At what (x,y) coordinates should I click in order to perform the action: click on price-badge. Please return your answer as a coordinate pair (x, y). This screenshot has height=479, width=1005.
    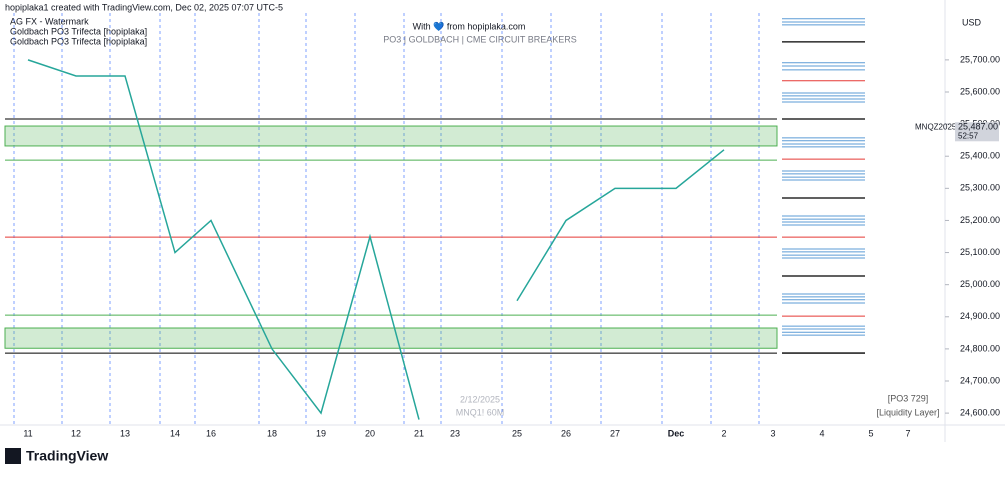
    Looking at the image, I should click on (977, 132).